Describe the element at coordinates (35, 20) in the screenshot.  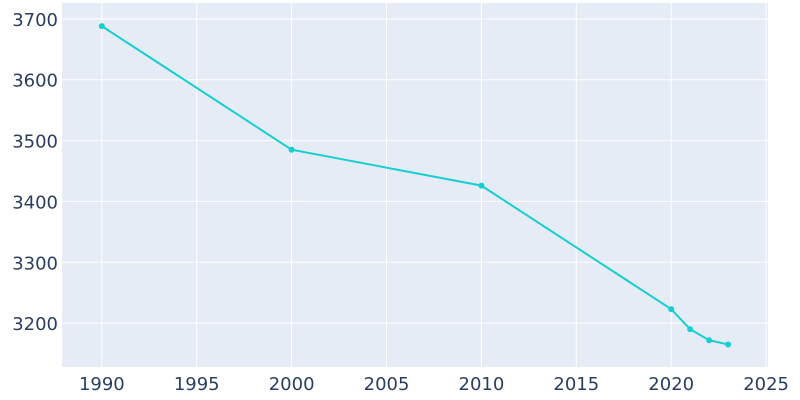
I see `y-tick-label: 3700` at that location.